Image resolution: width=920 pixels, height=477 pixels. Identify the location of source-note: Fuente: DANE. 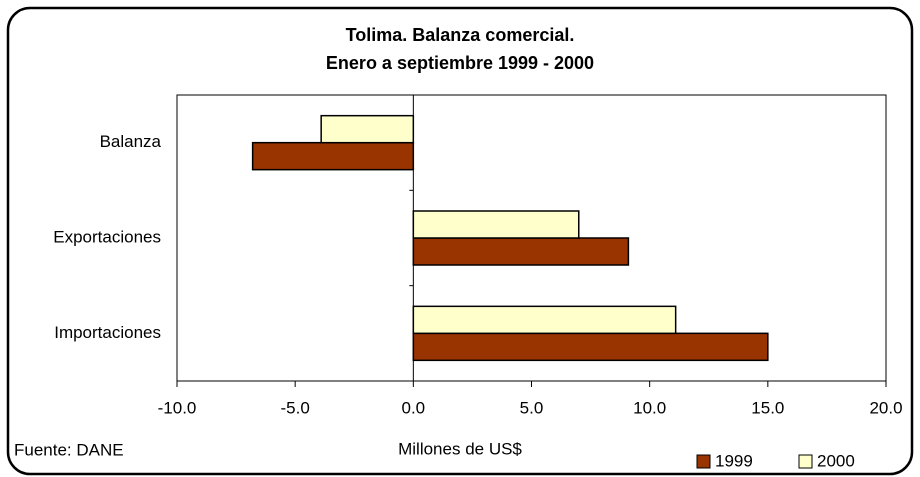
(69, 449).